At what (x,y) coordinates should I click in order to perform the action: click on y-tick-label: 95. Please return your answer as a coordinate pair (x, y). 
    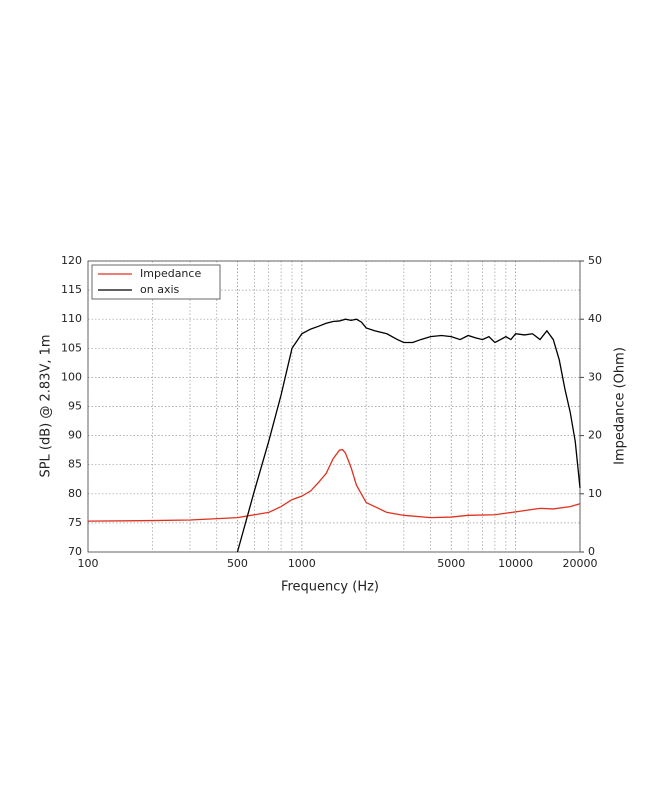
    Looking at the image, I should click on (75, 406).